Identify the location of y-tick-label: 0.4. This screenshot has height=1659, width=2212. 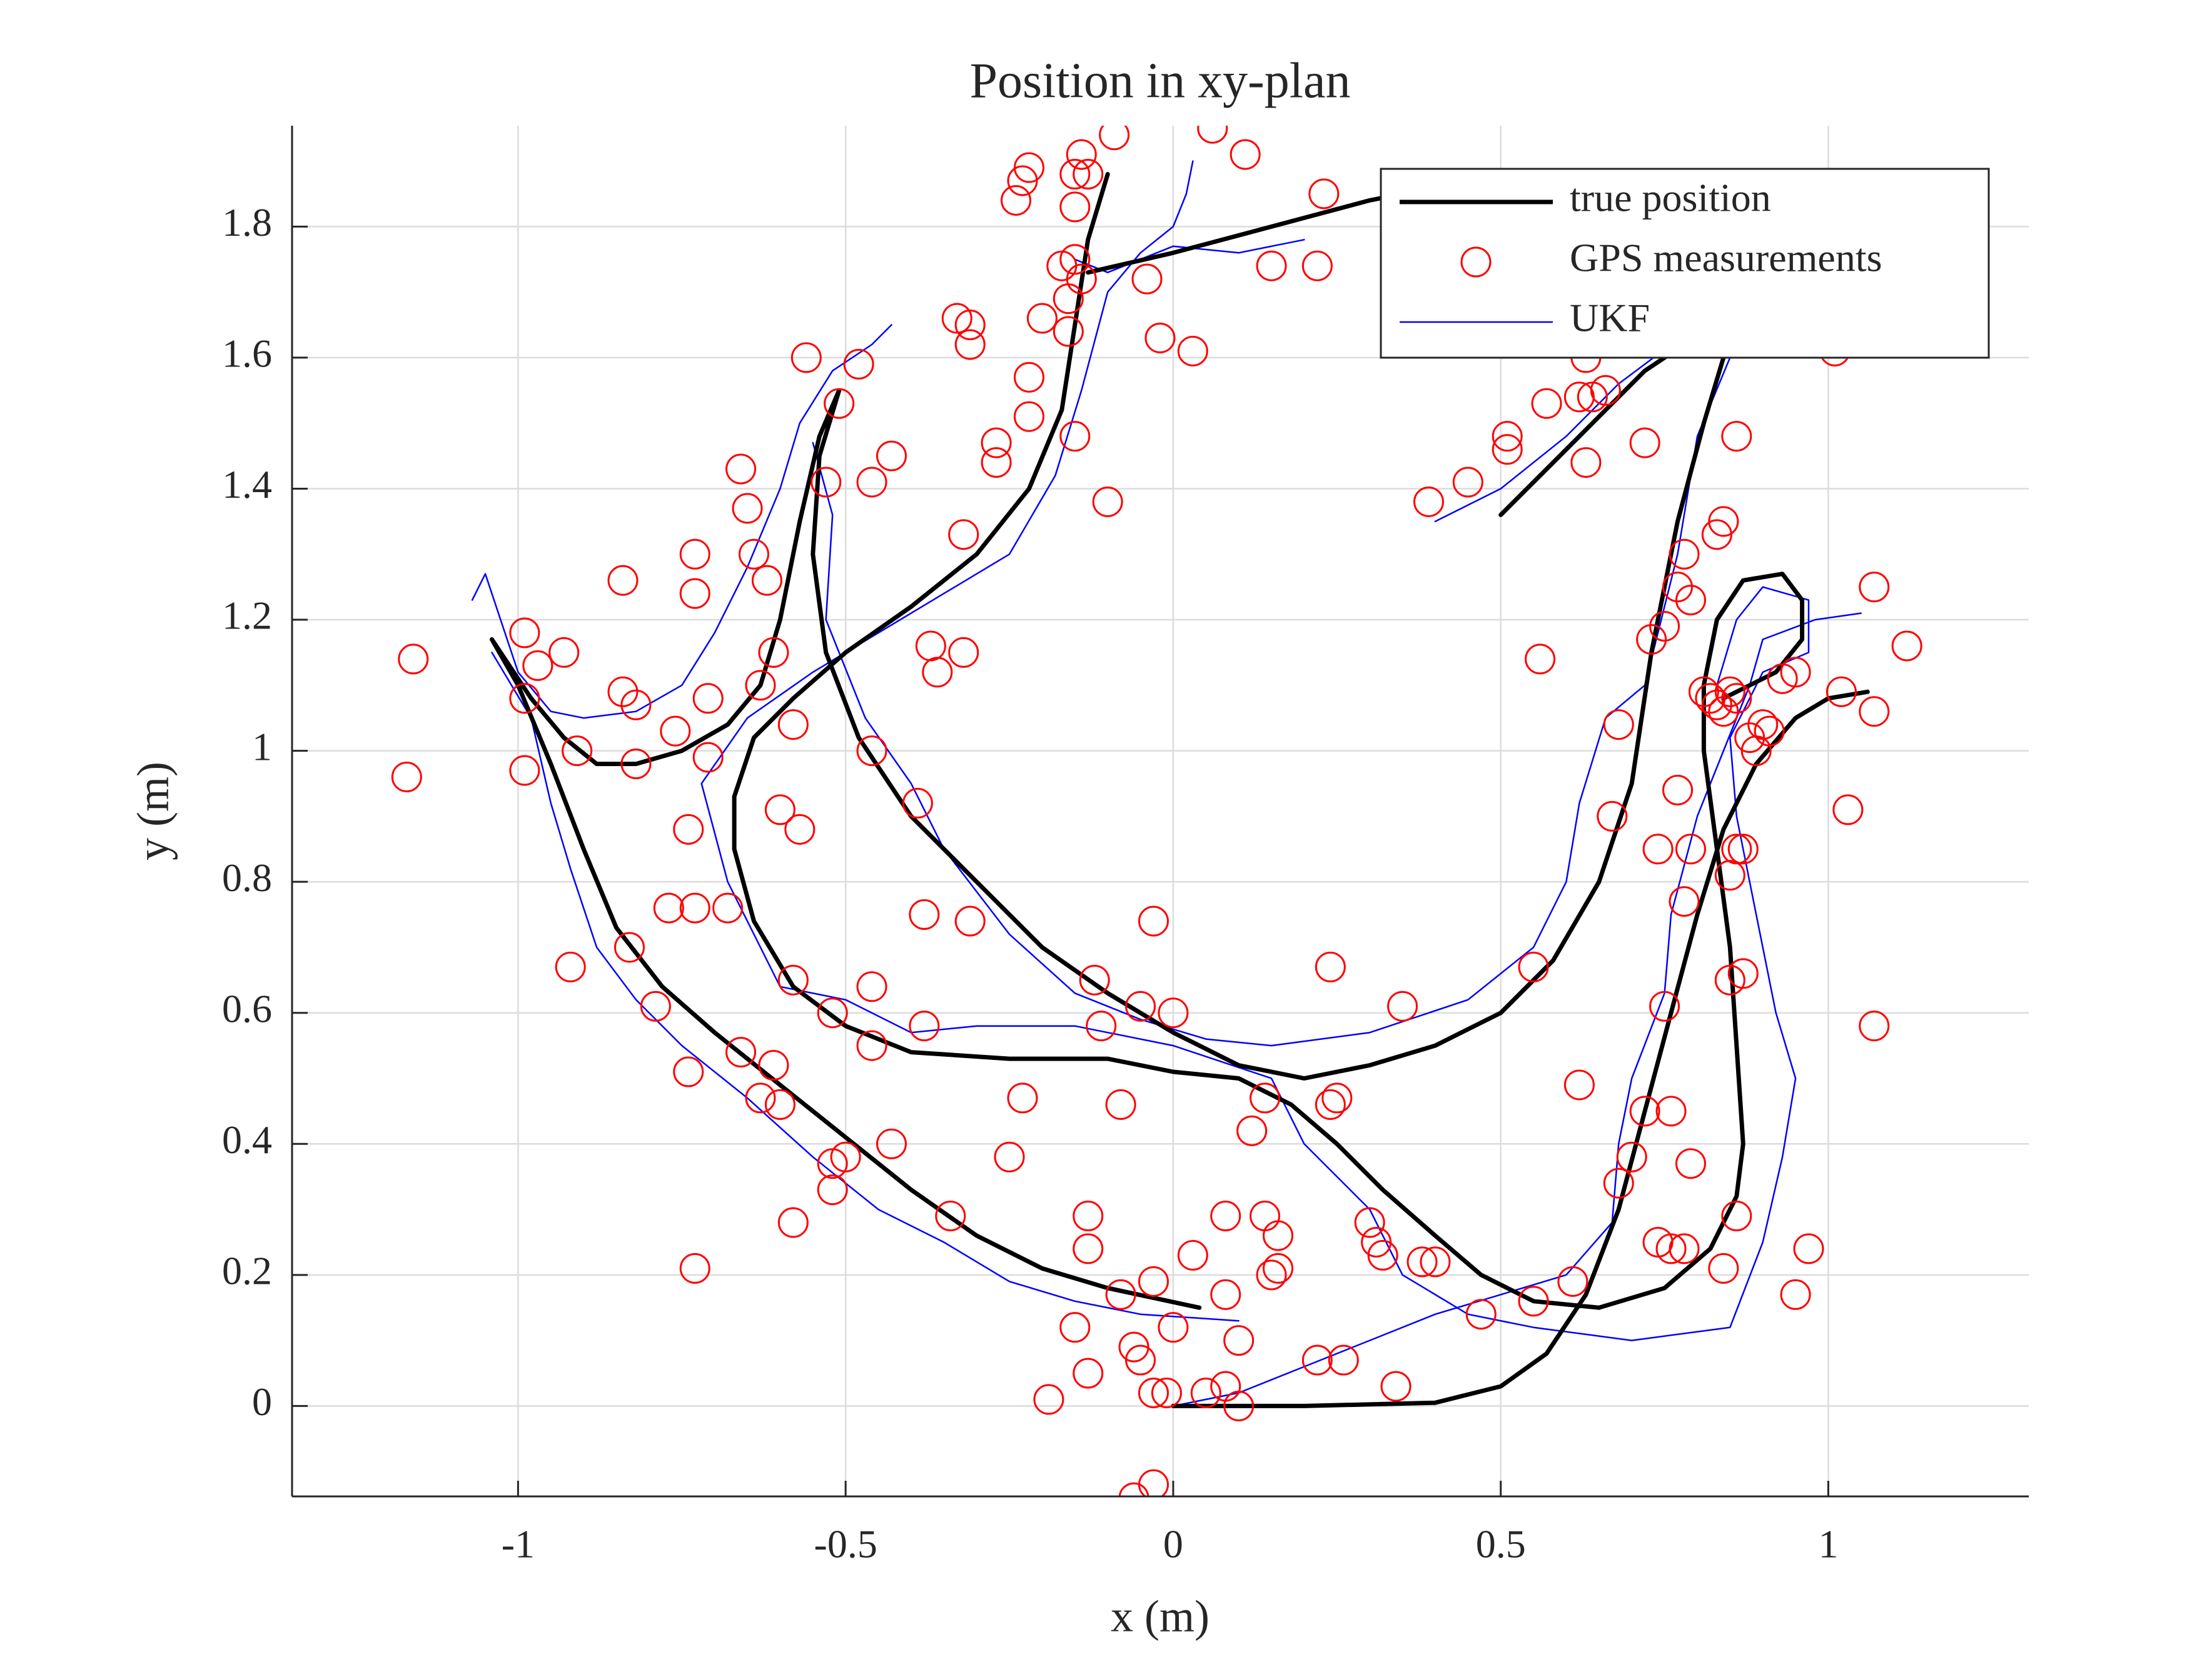
(247, 1140).